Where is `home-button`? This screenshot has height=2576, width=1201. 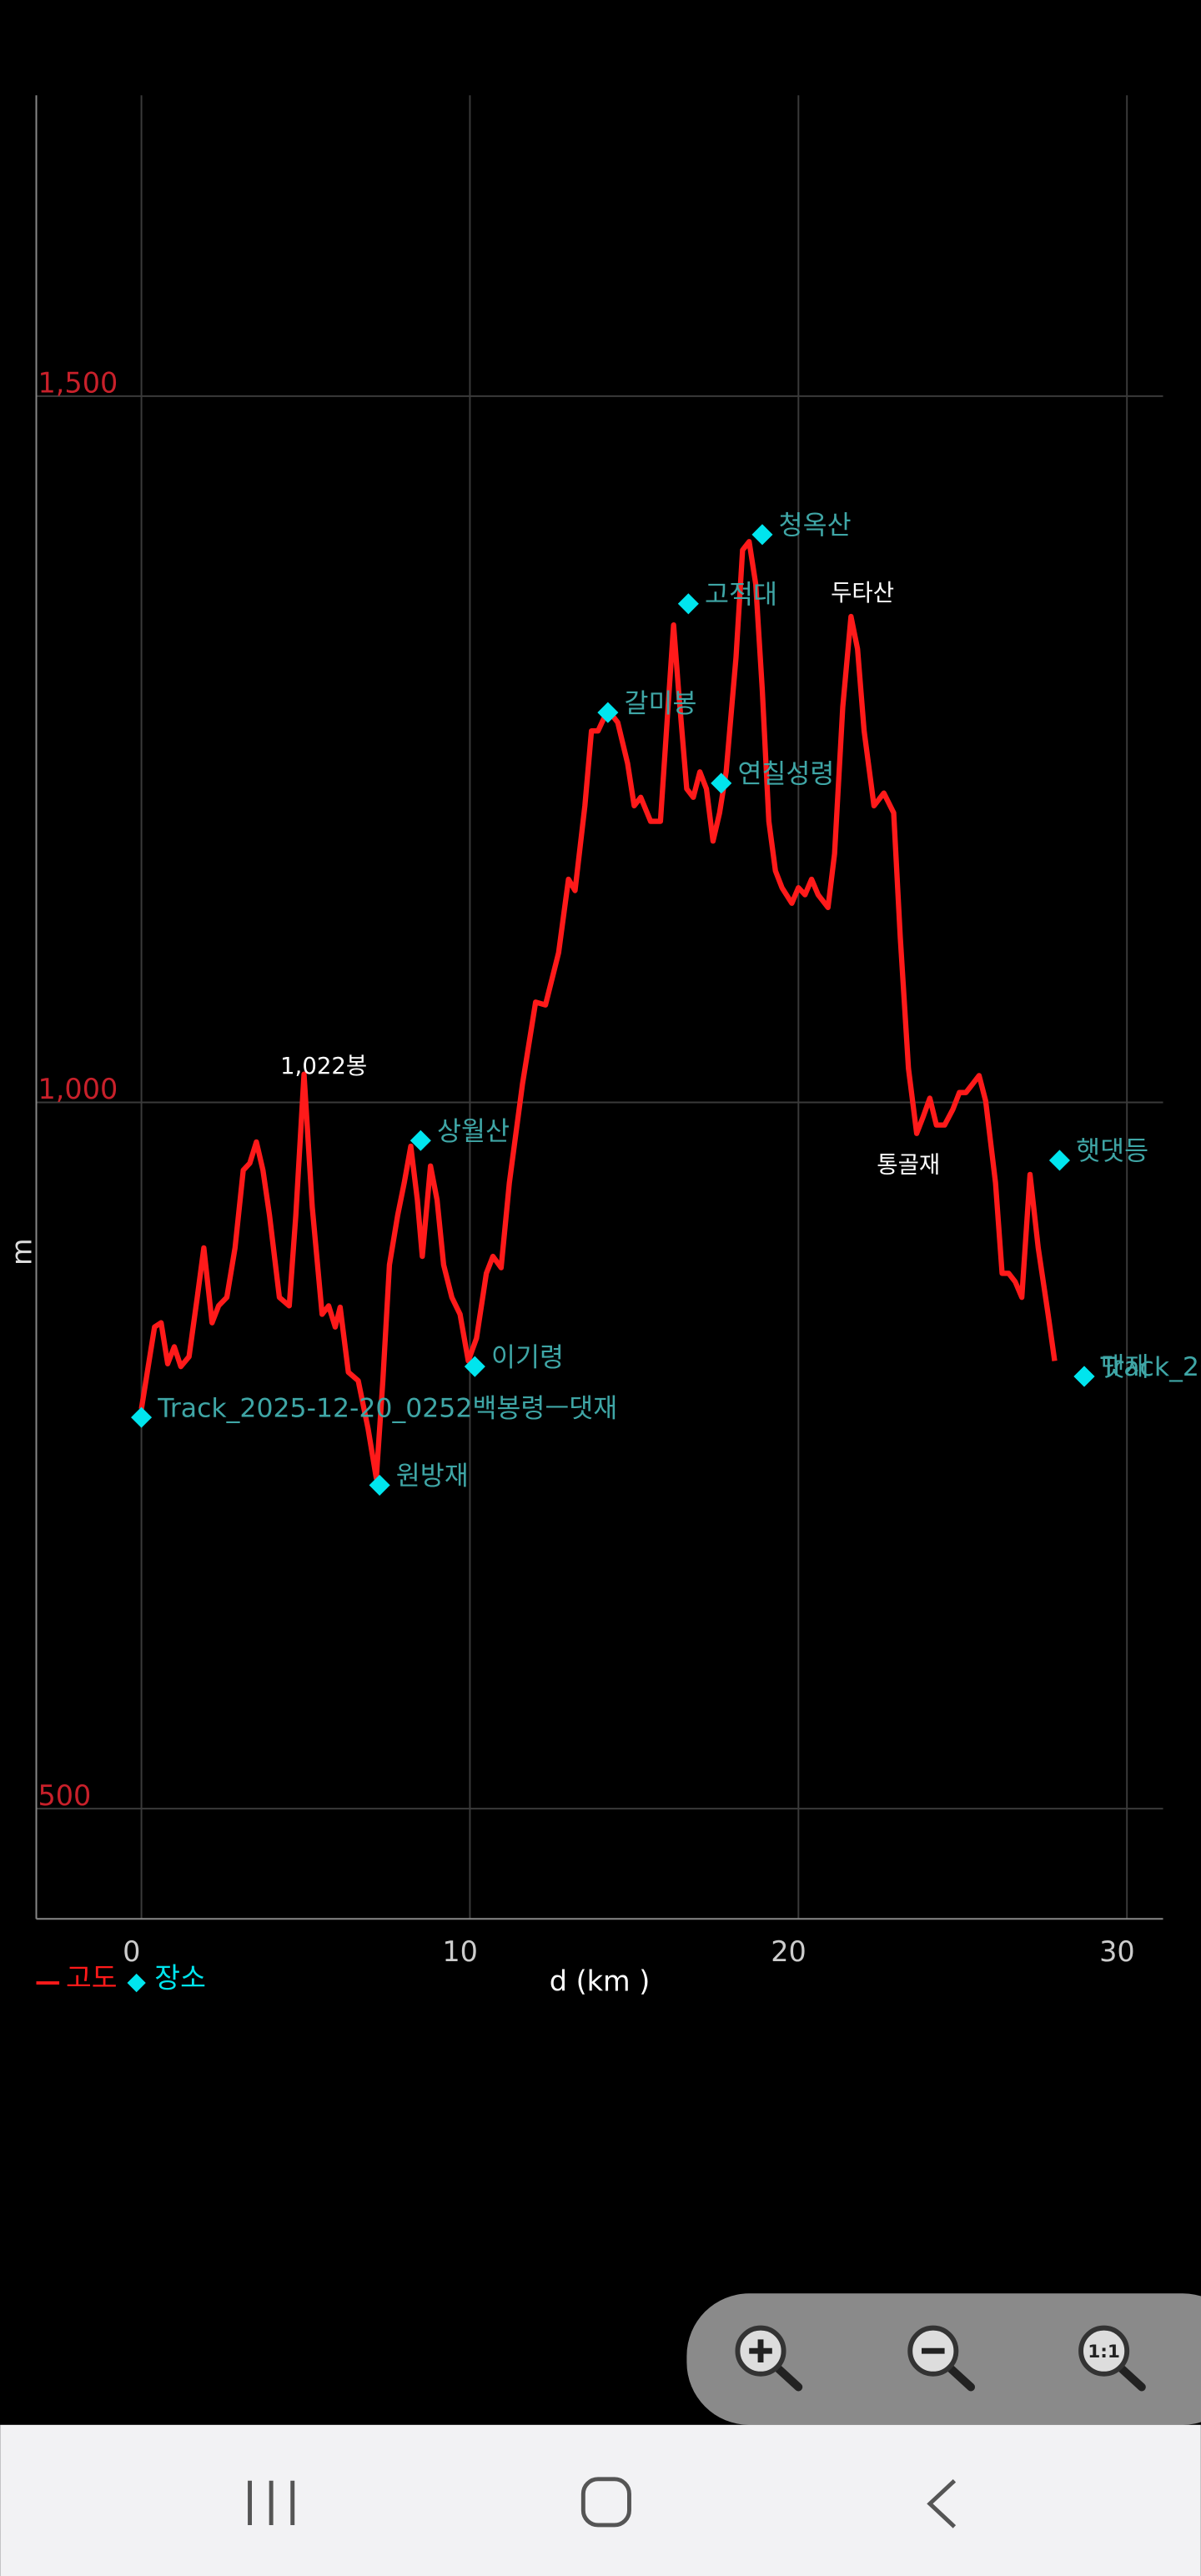
home-button is located at coordinates (606, 2502).